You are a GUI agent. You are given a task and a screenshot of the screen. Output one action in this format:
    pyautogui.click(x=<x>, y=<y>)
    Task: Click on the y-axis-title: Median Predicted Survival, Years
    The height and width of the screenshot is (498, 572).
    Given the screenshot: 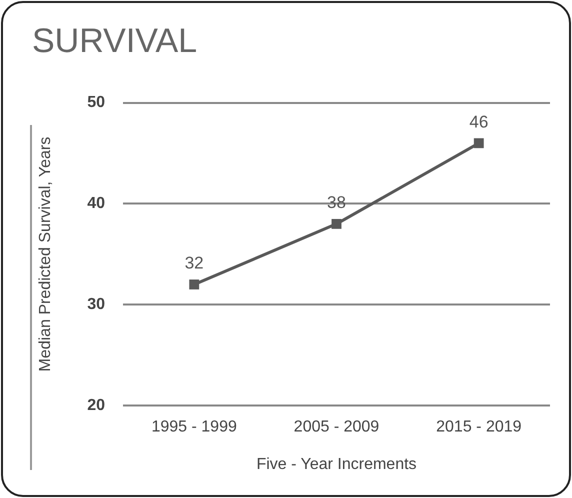 What is the action you would take?
    pyautogui.click(x=45, y=254)
    